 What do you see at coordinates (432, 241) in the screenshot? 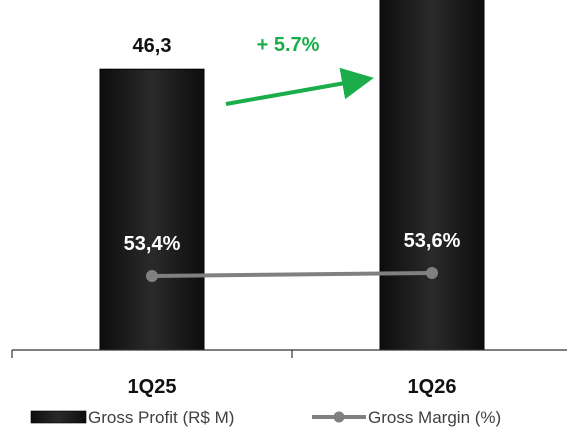
I see `gross-margin-label: 53,6%` at bounding box center [432, 241].